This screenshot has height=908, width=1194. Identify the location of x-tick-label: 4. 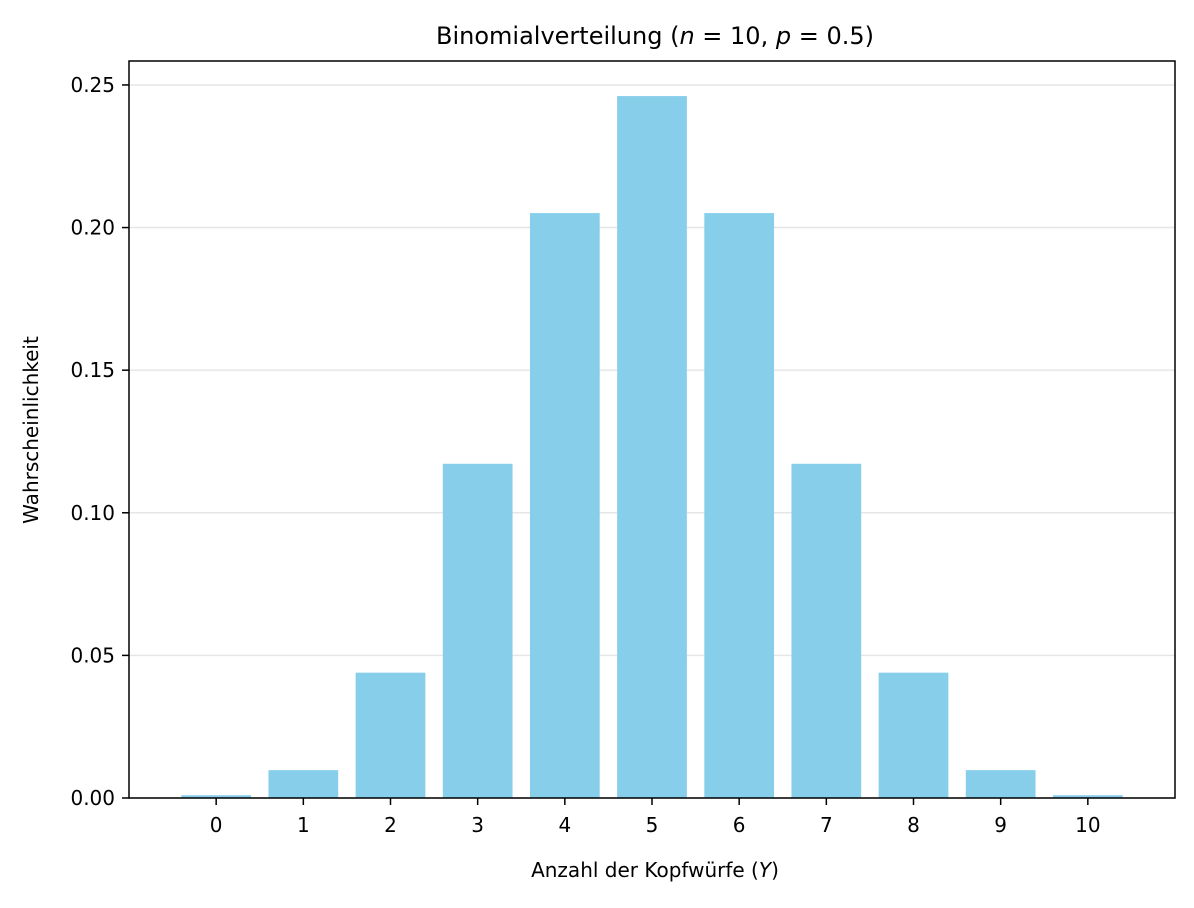
(564, 825).